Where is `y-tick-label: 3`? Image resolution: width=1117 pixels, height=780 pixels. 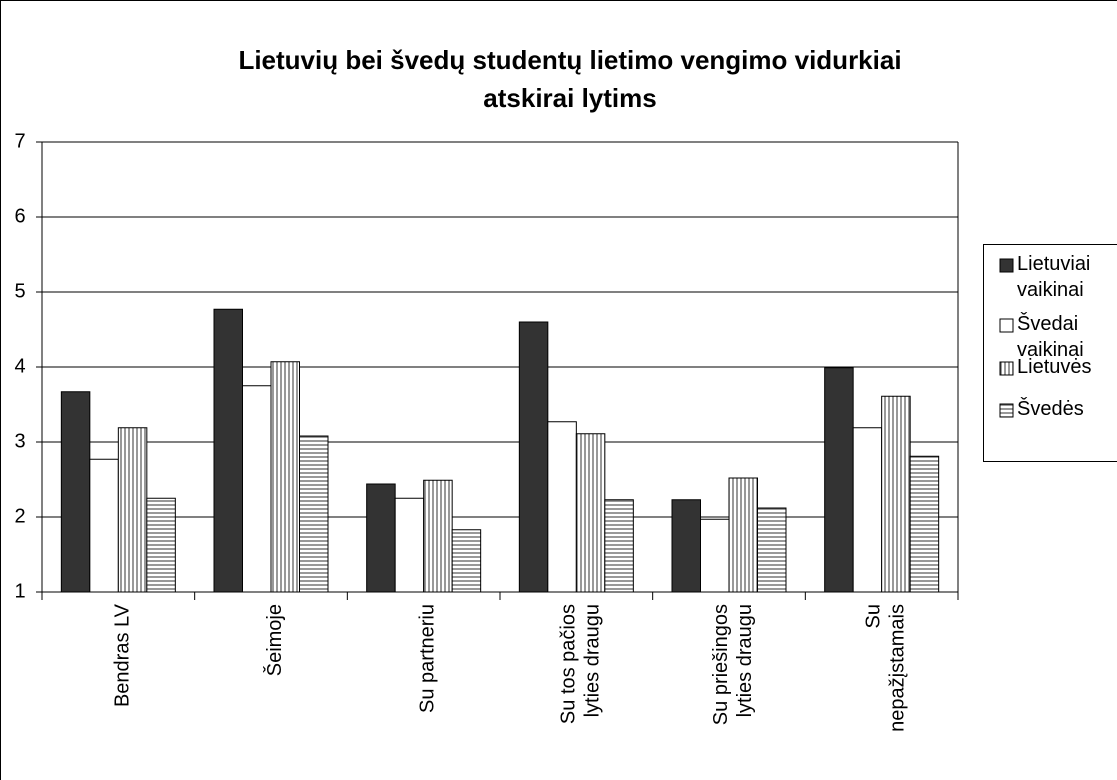
y-tick-label: 3 is located at coordinates (19, 441).